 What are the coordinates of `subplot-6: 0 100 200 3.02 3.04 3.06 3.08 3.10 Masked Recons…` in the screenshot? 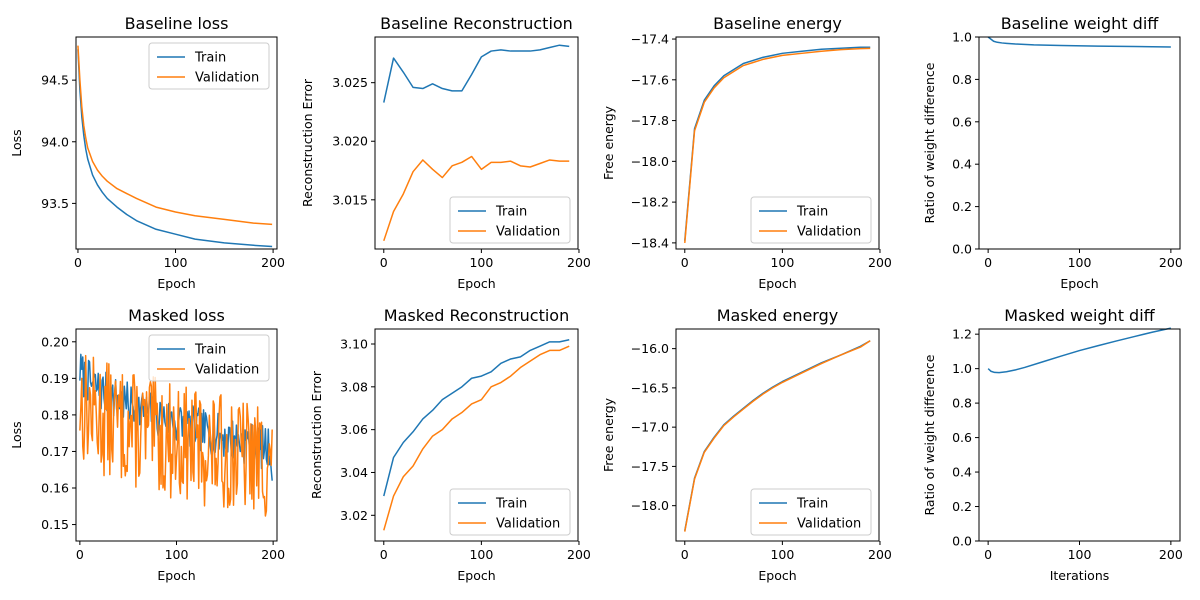 It's located at (450, 444).